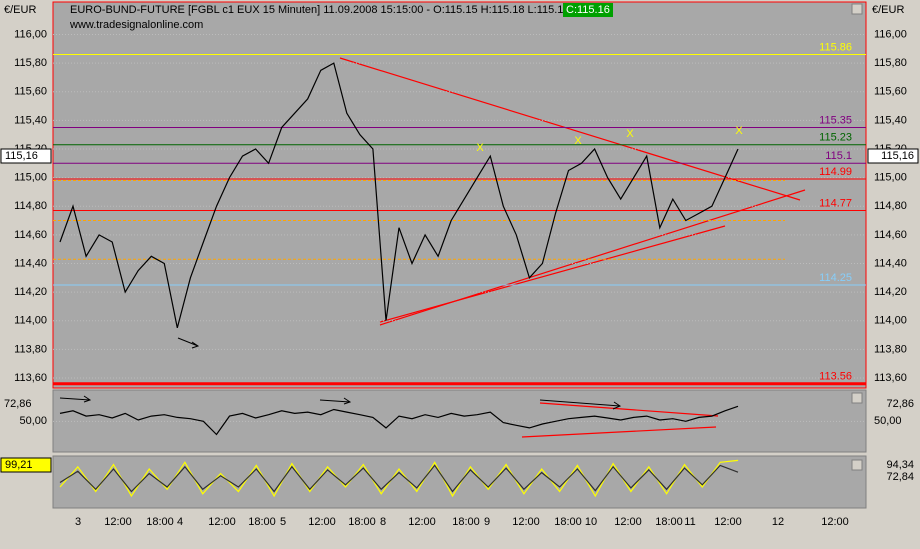  I want to click on stoch-label: 99,21, so click(19, 465).